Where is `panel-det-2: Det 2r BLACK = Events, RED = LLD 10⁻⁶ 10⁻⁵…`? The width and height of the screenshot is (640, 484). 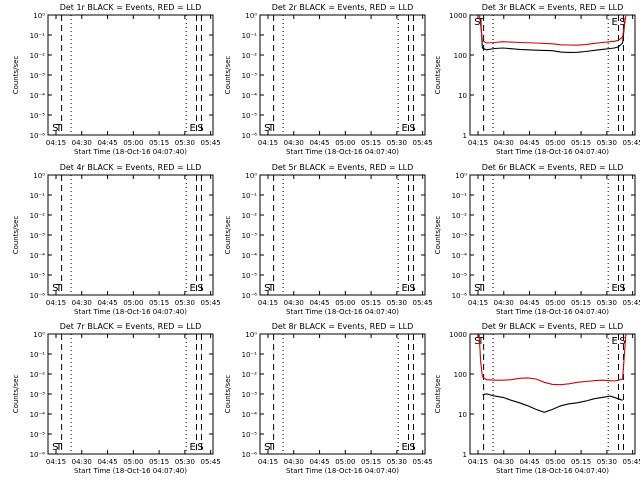 panel-det-2: Det 2r BLACK = Events, RED = LLD 10⁻⁶ 10⁻⁵… is located at coordinates (328, 79).